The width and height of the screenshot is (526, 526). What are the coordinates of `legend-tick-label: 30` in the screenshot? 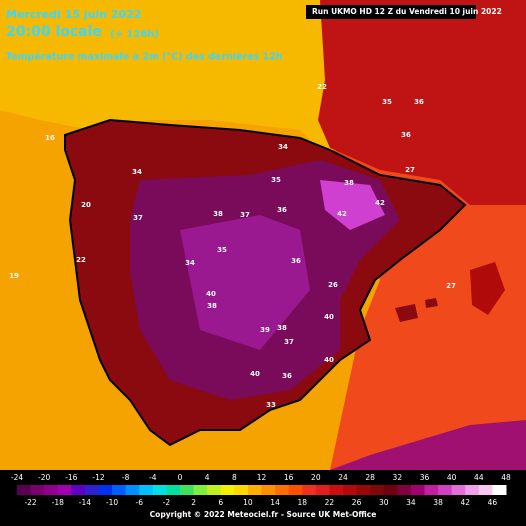 It's located at (384, 502).